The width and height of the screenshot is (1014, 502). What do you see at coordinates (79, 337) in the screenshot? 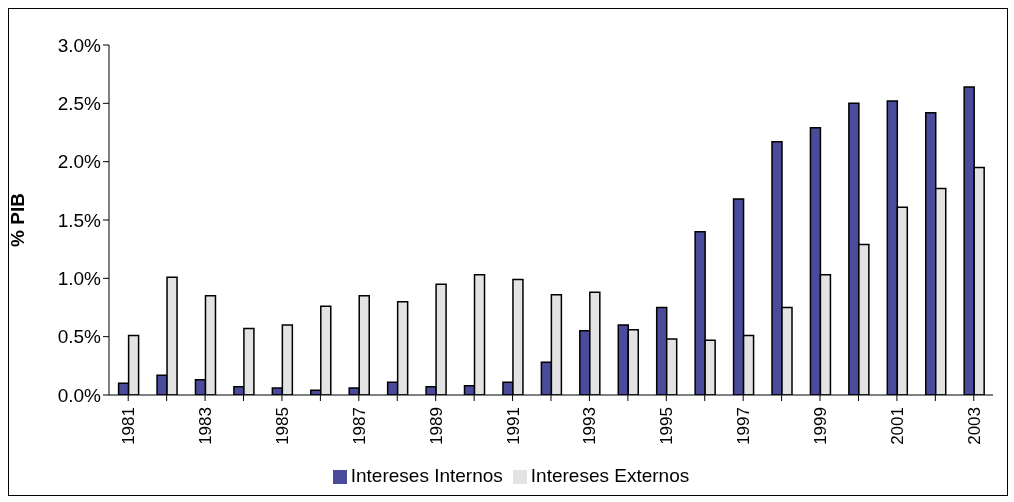
I see `y-tick-label: 0.5%` at bounding box center [79, 337].